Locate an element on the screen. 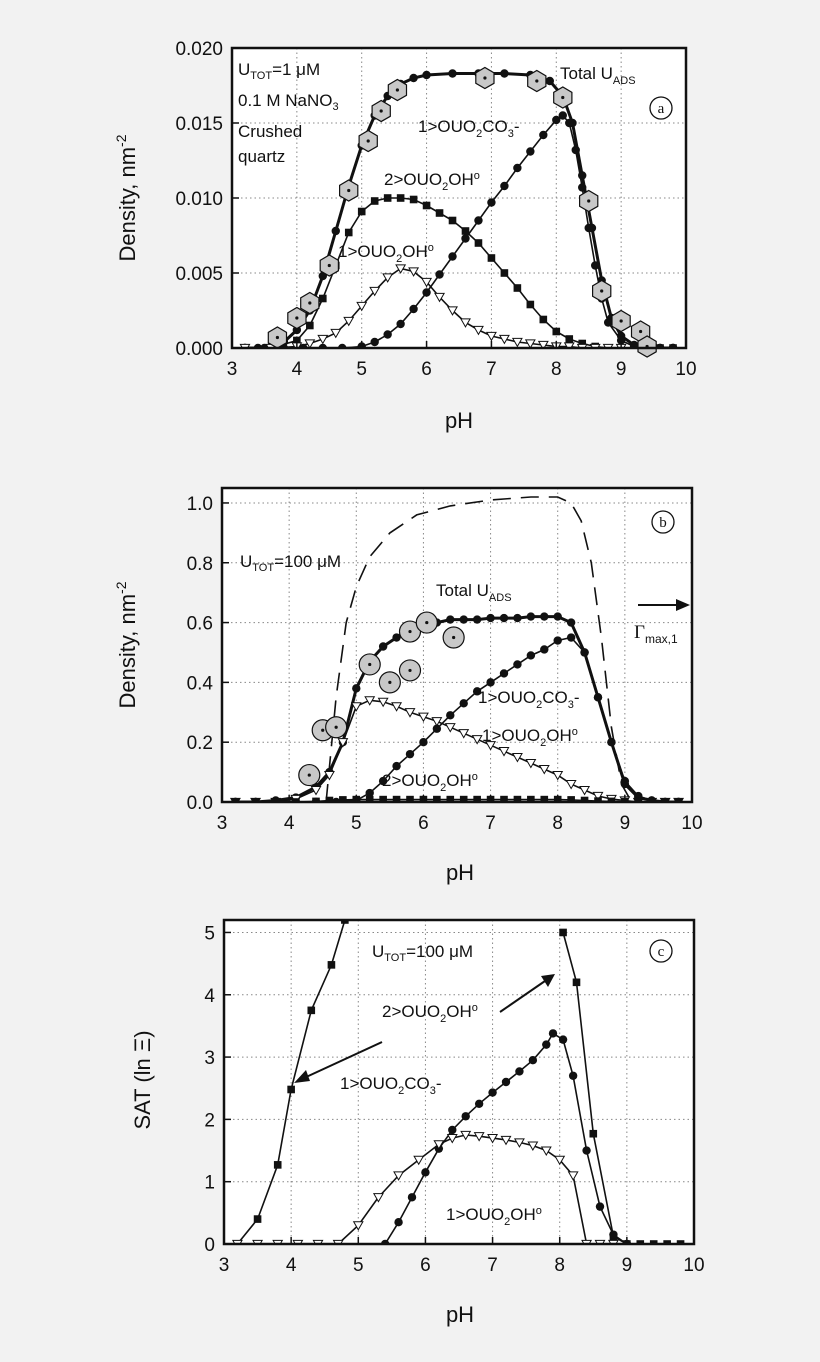  series-clip-group is located at coordinates (457, 649).